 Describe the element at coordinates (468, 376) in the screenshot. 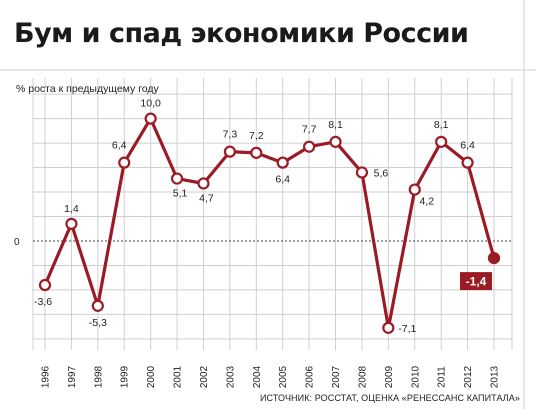

I see `x-tick-label: 2012` at that location.